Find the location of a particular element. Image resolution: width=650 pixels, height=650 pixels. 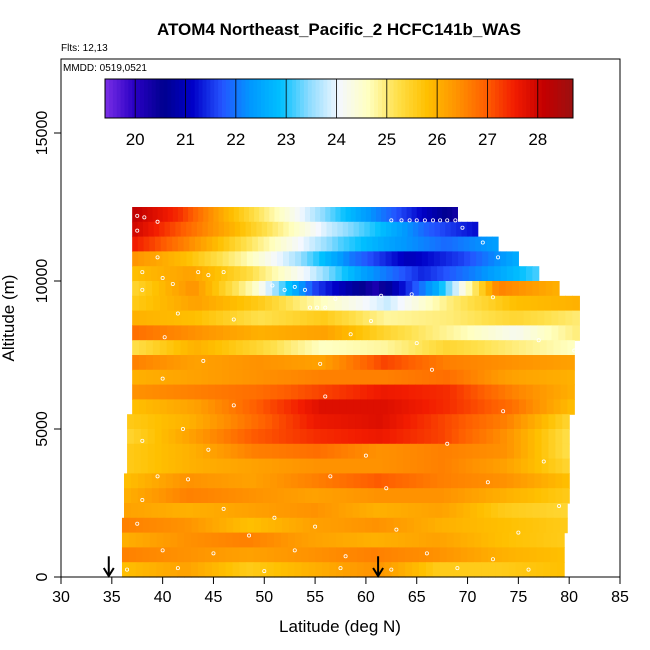

colorbar-tick-label: 25 is located at coordinates (386, 139).